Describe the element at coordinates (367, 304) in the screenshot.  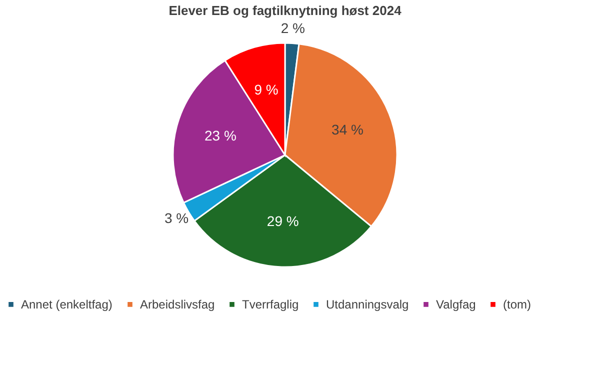
I see `legend-label: Utdanningsvalg` at that location.